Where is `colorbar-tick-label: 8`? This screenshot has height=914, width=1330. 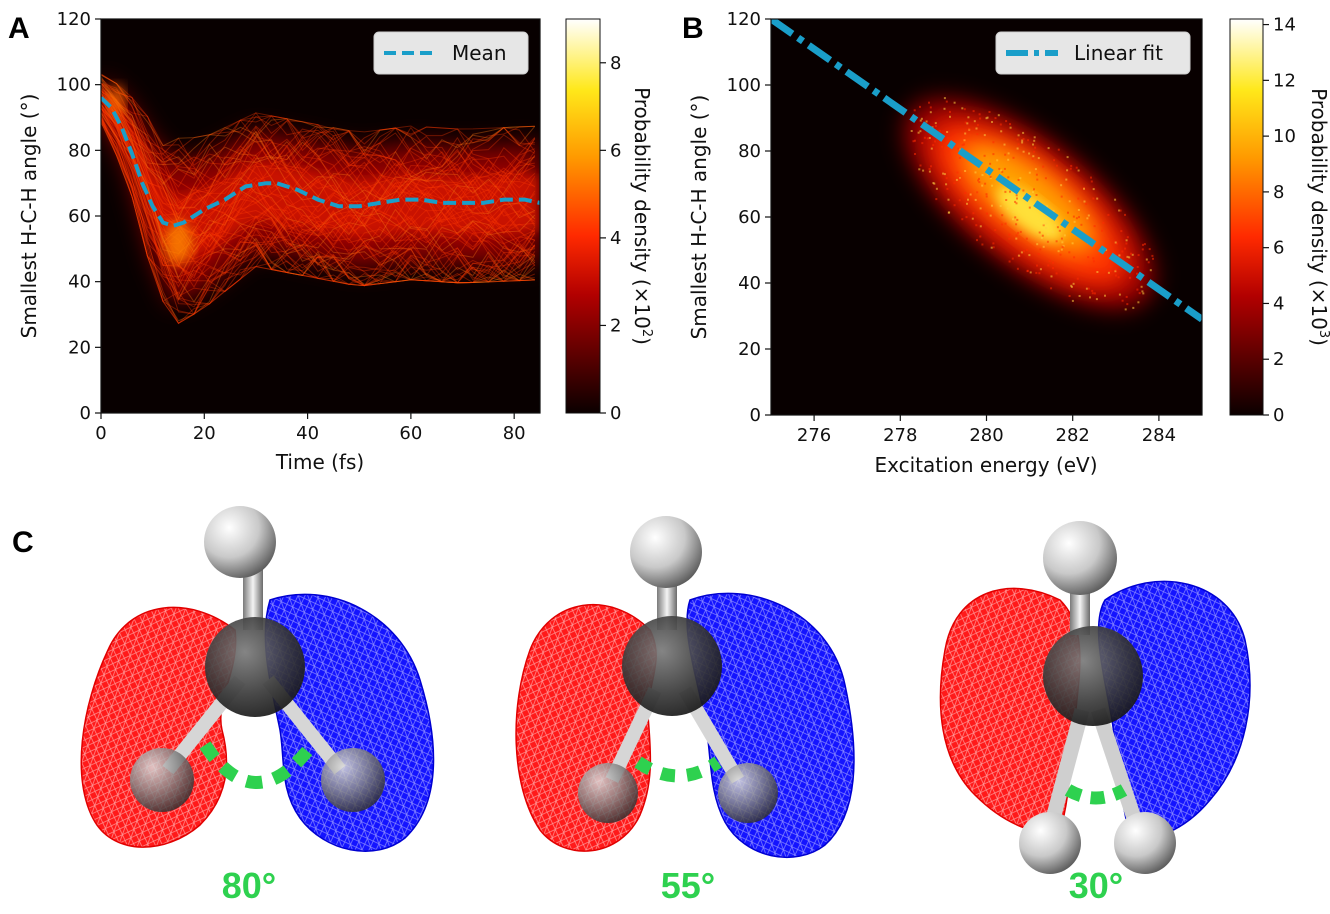 colorbar-tick-label: 8 is located at coordinates (615, 63).